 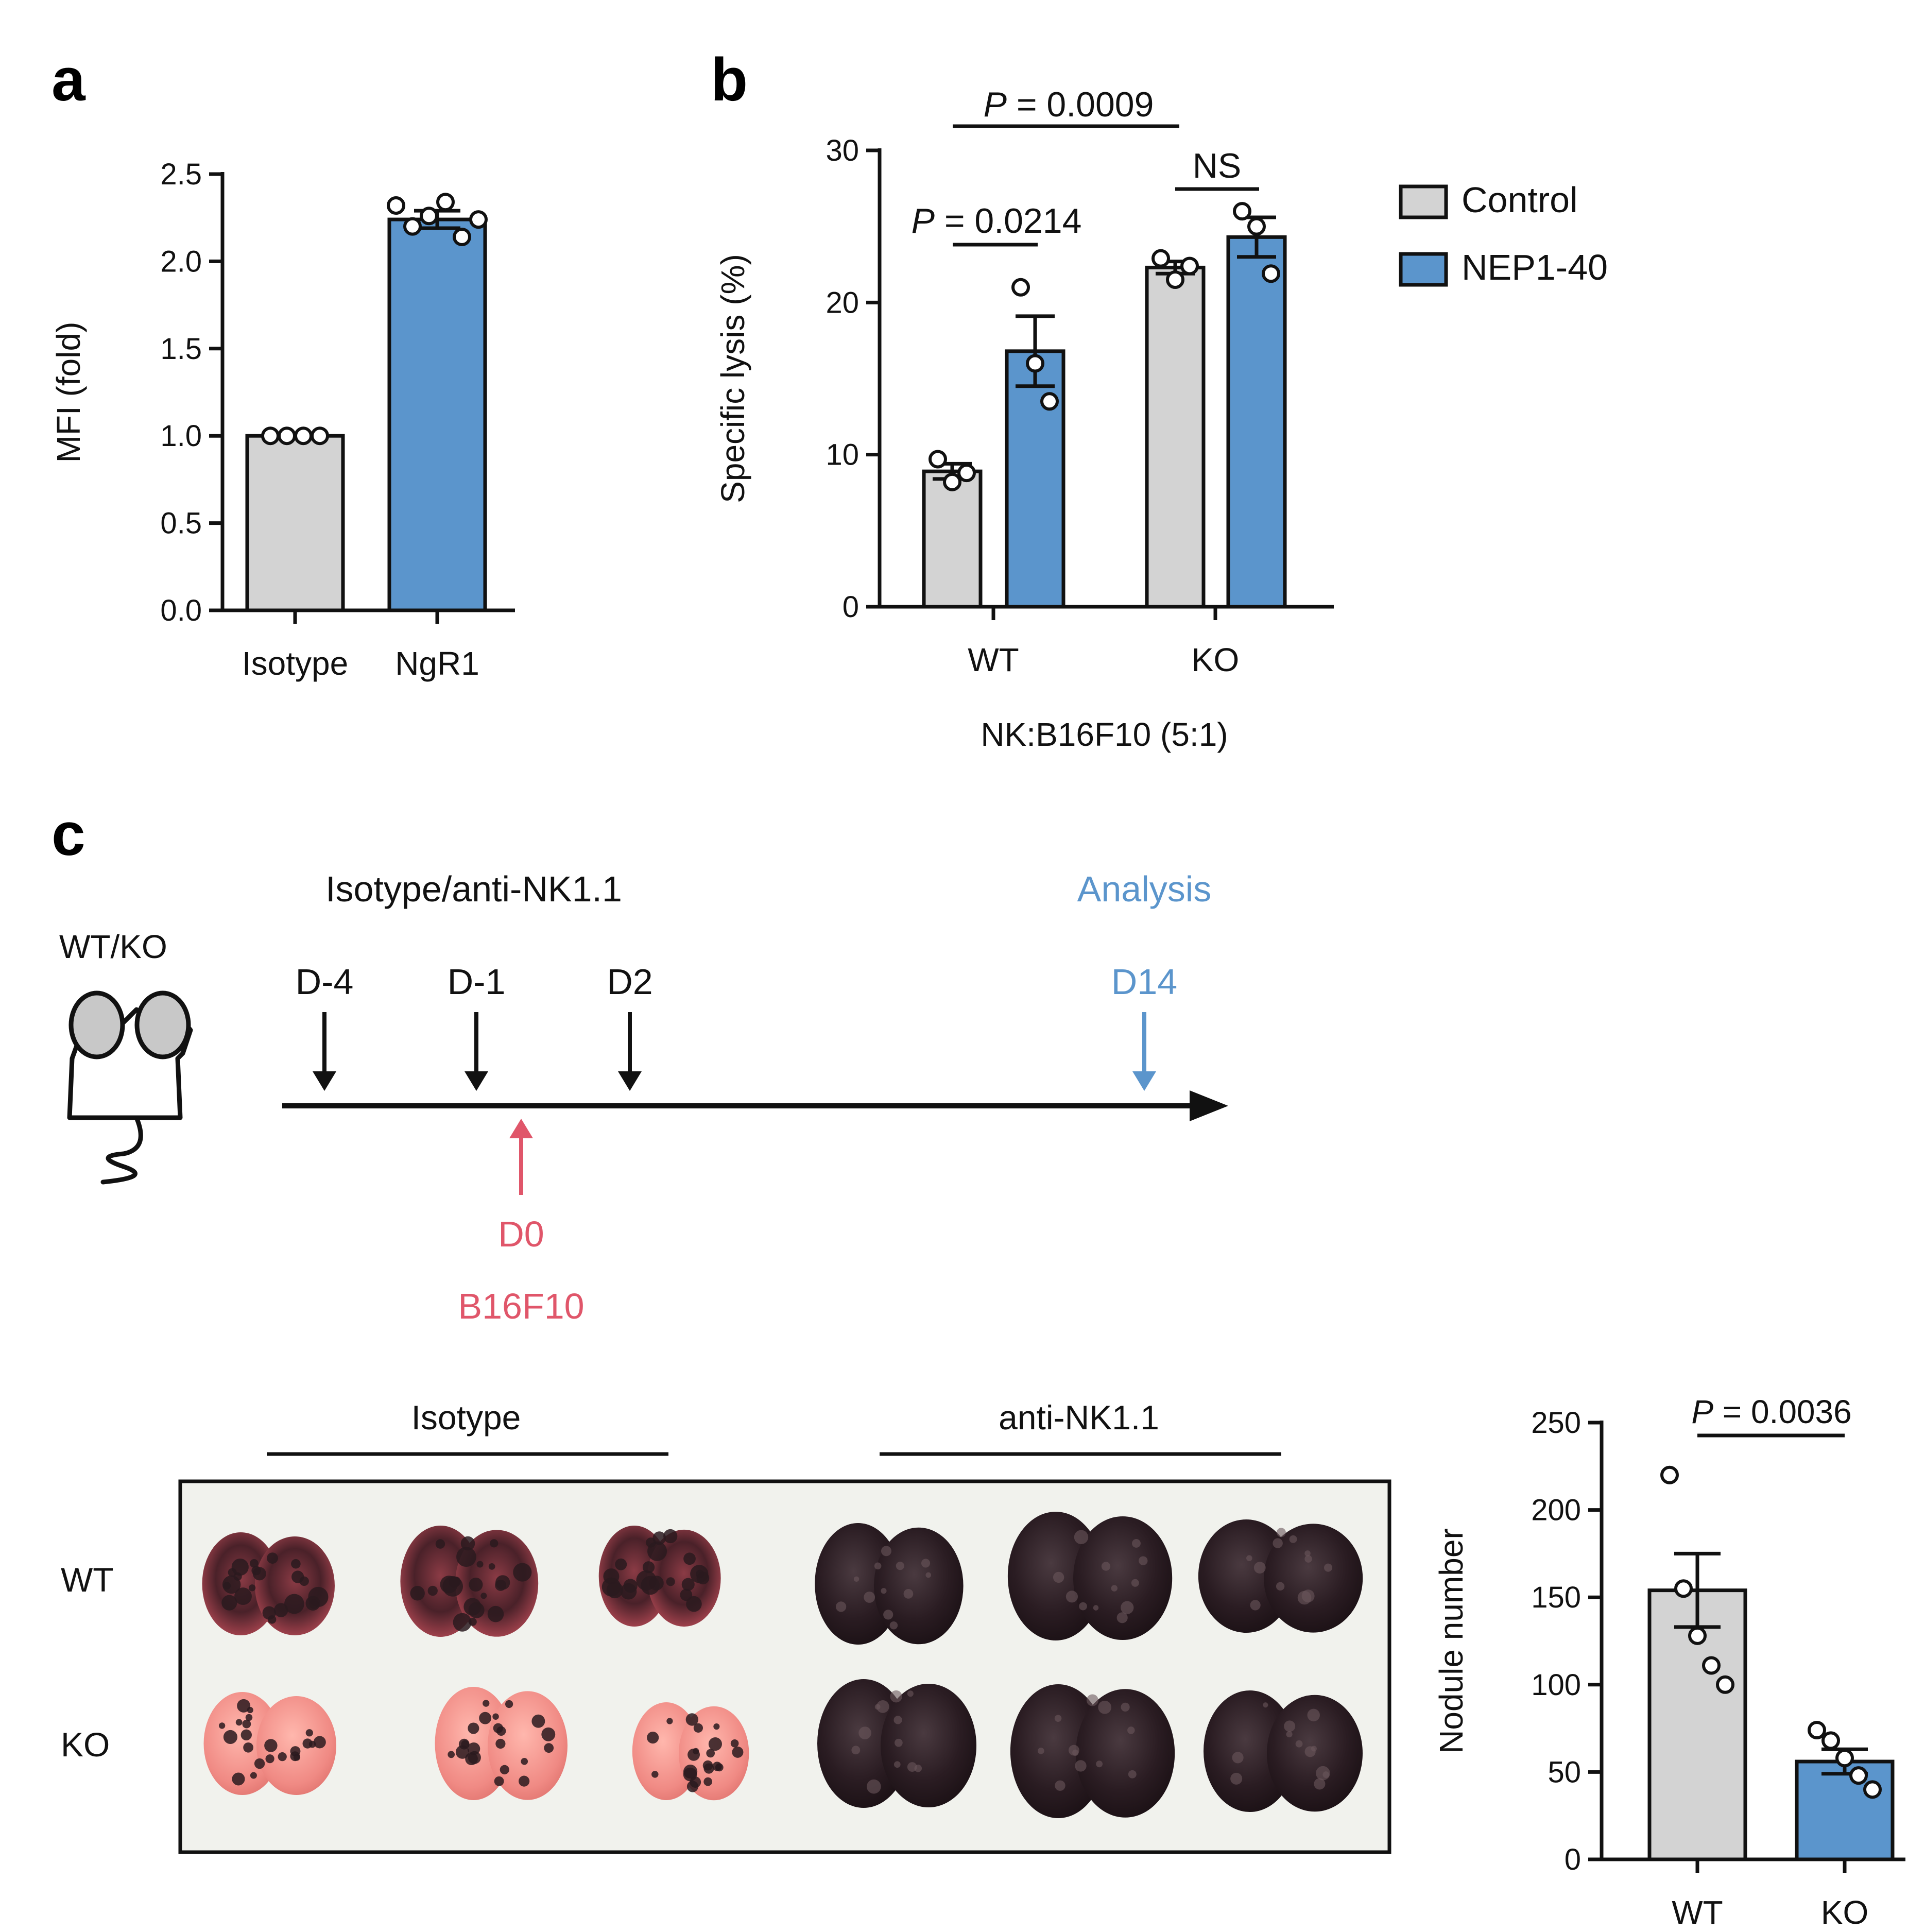 I want to click on significance-label: P = 0.0009, so click(x=1069, y=104).